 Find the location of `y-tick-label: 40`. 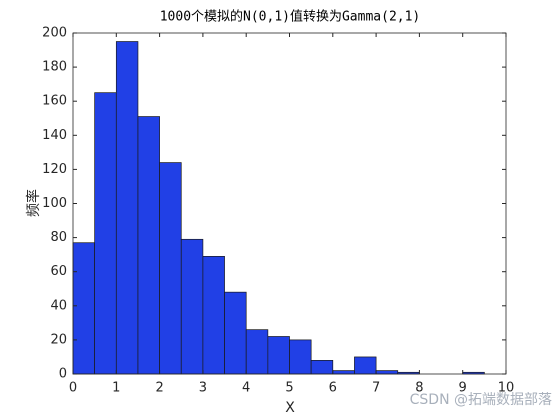

y-tick-label: 40 is located at coordinates (58, 305).